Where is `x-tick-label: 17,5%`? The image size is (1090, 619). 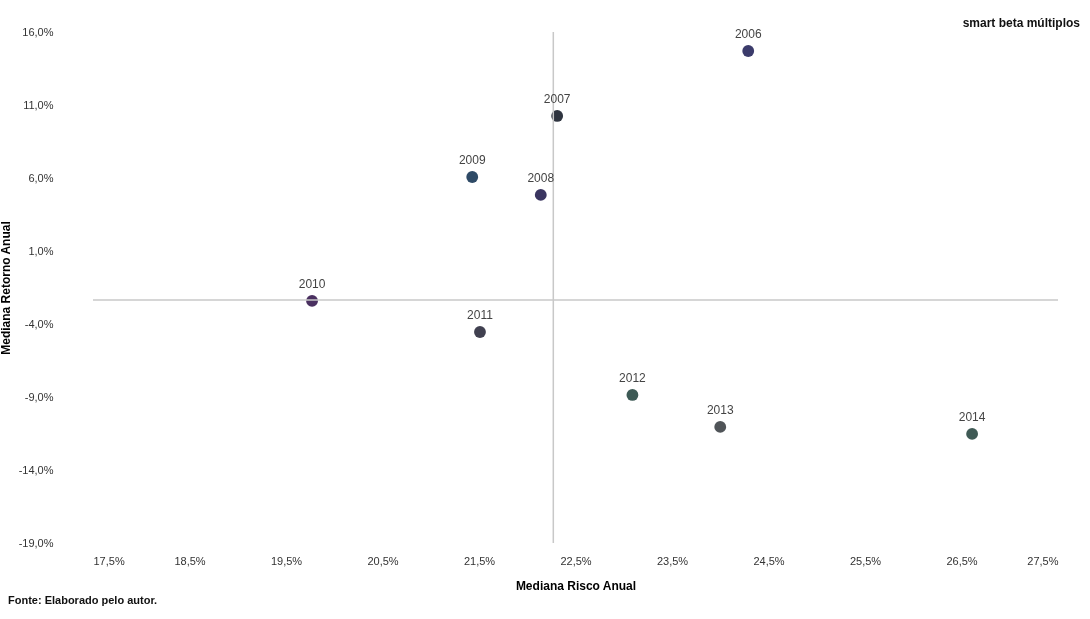
x-tick-label: 17,5% is located at coordinates (109, 560).